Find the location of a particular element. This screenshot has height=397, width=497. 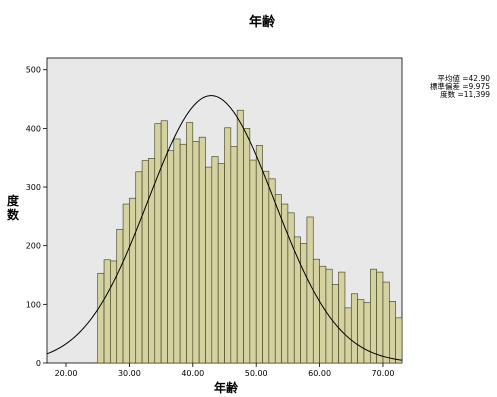

x-tick-label: 40.00 is located at coordinates (192, 373).